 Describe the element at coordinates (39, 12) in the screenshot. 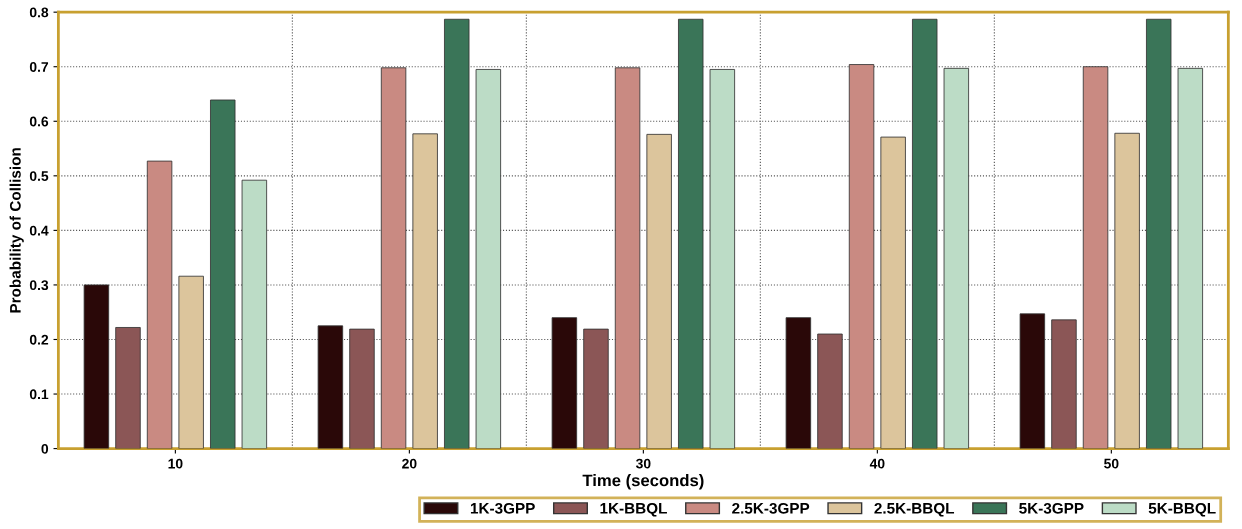

I see `y-tick-label: 0.8` at that location.